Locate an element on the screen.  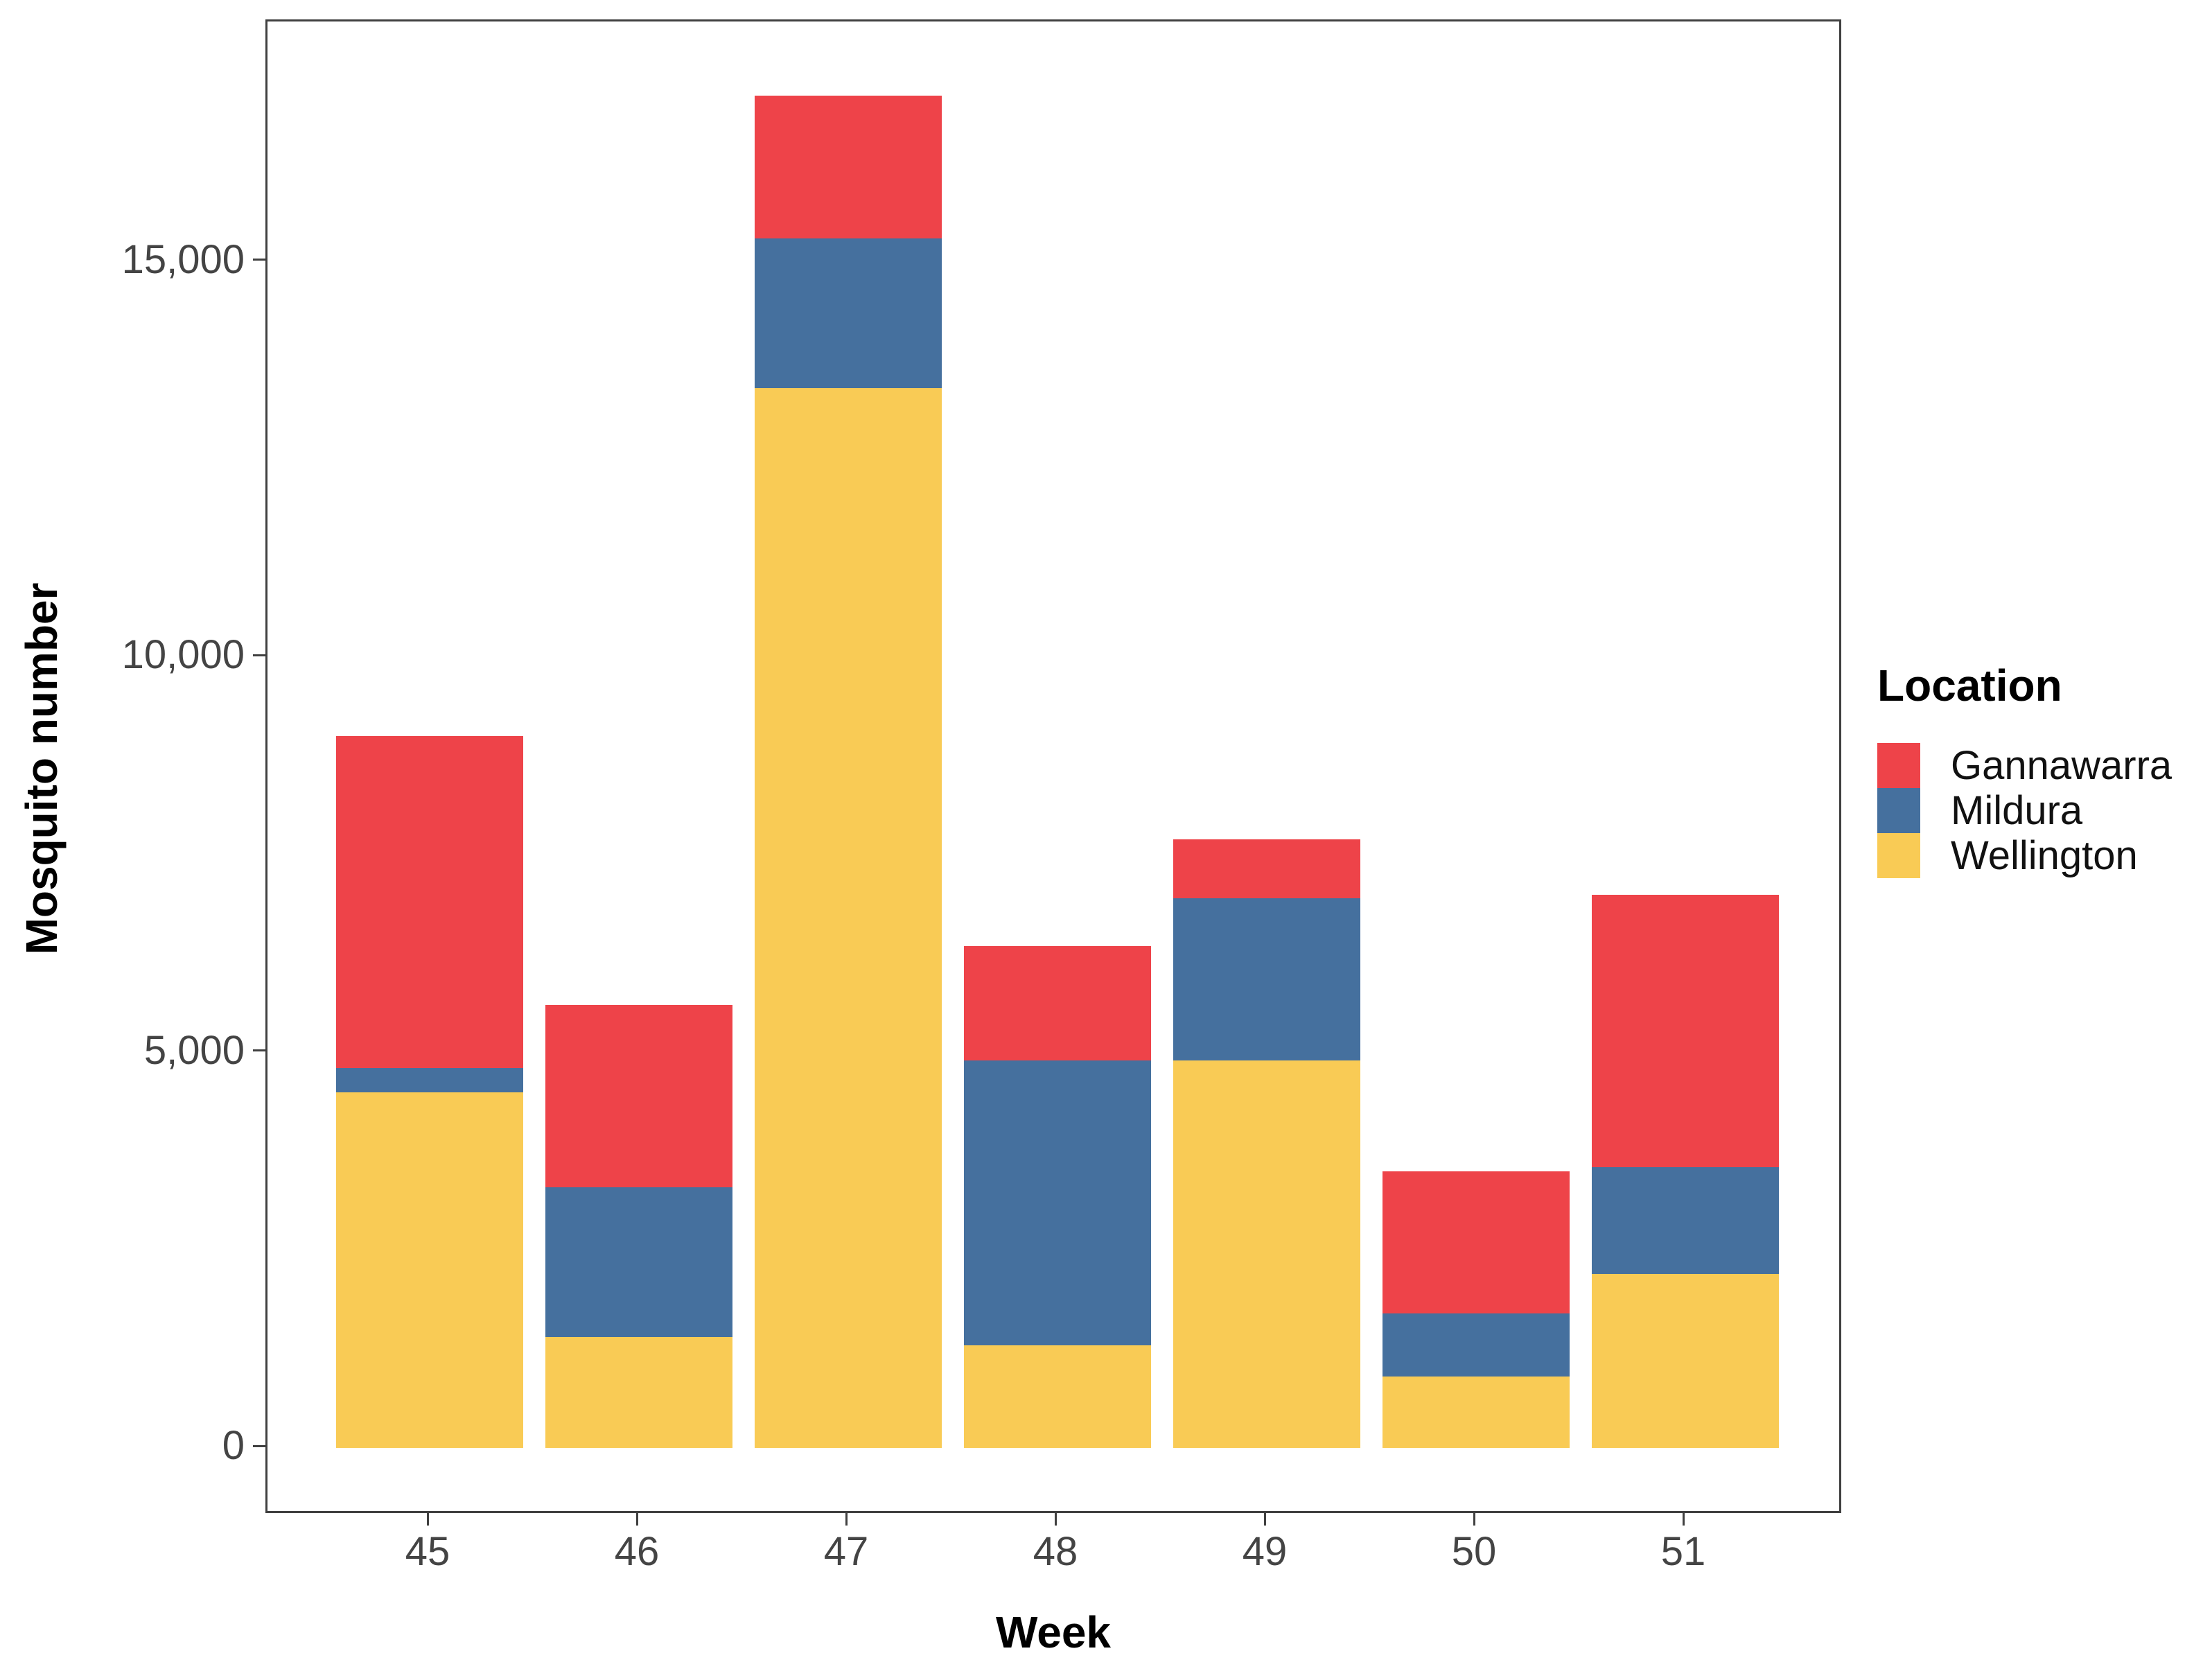
x-tick-label-50: 50 is located at coordinates (1474, 1551).